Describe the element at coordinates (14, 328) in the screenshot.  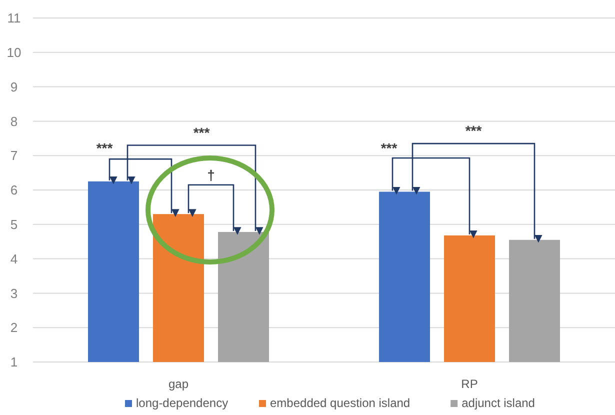
I see `y-tick-label: 2` at that location.